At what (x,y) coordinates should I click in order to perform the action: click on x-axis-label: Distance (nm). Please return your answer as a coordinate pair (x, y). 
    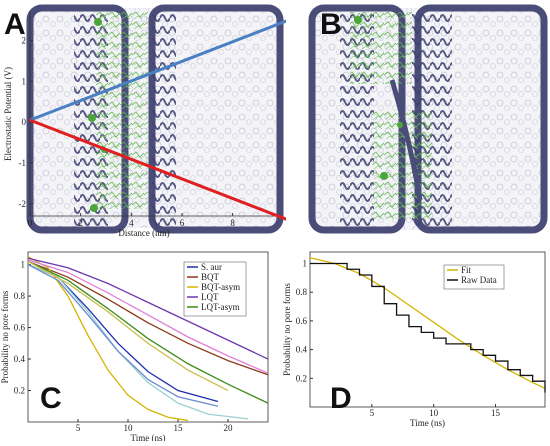
    Looking at the image, I should click on (143, 233).